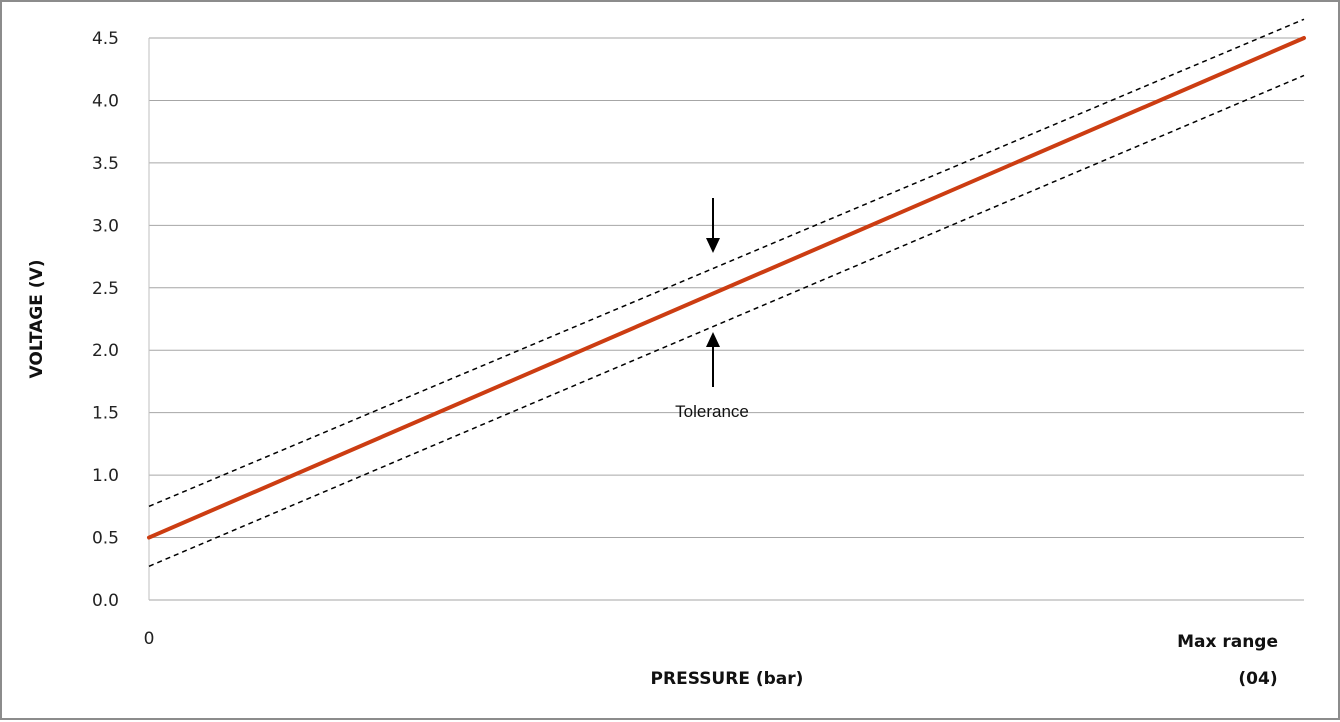 The height and width of the screenshot is (722, 1340). I want to click on x-axis-title: PRESSURE (bar), so click(727, 679).